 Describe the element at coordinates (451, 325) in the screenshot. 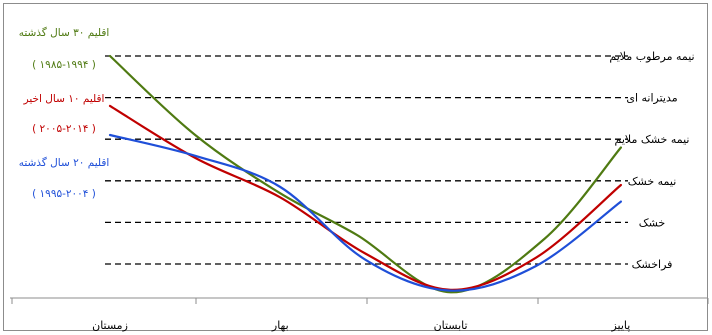

I see `x-label-2: تابستان` at that location.